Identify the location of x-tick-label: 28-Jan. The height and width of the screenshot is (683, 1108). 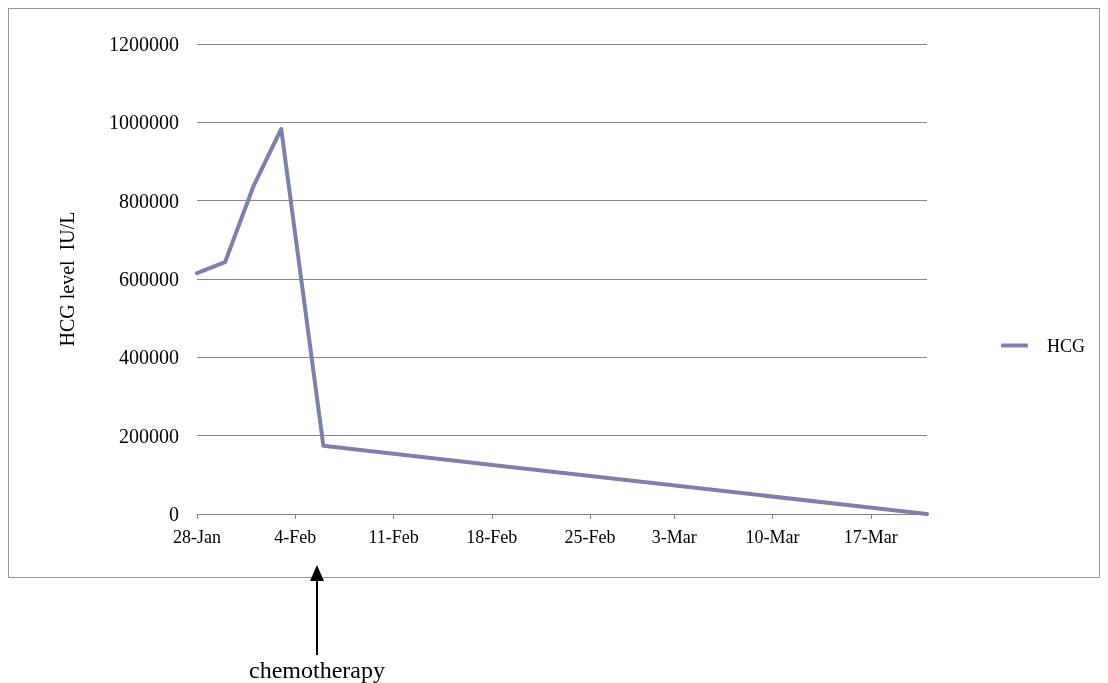
(197, 537).